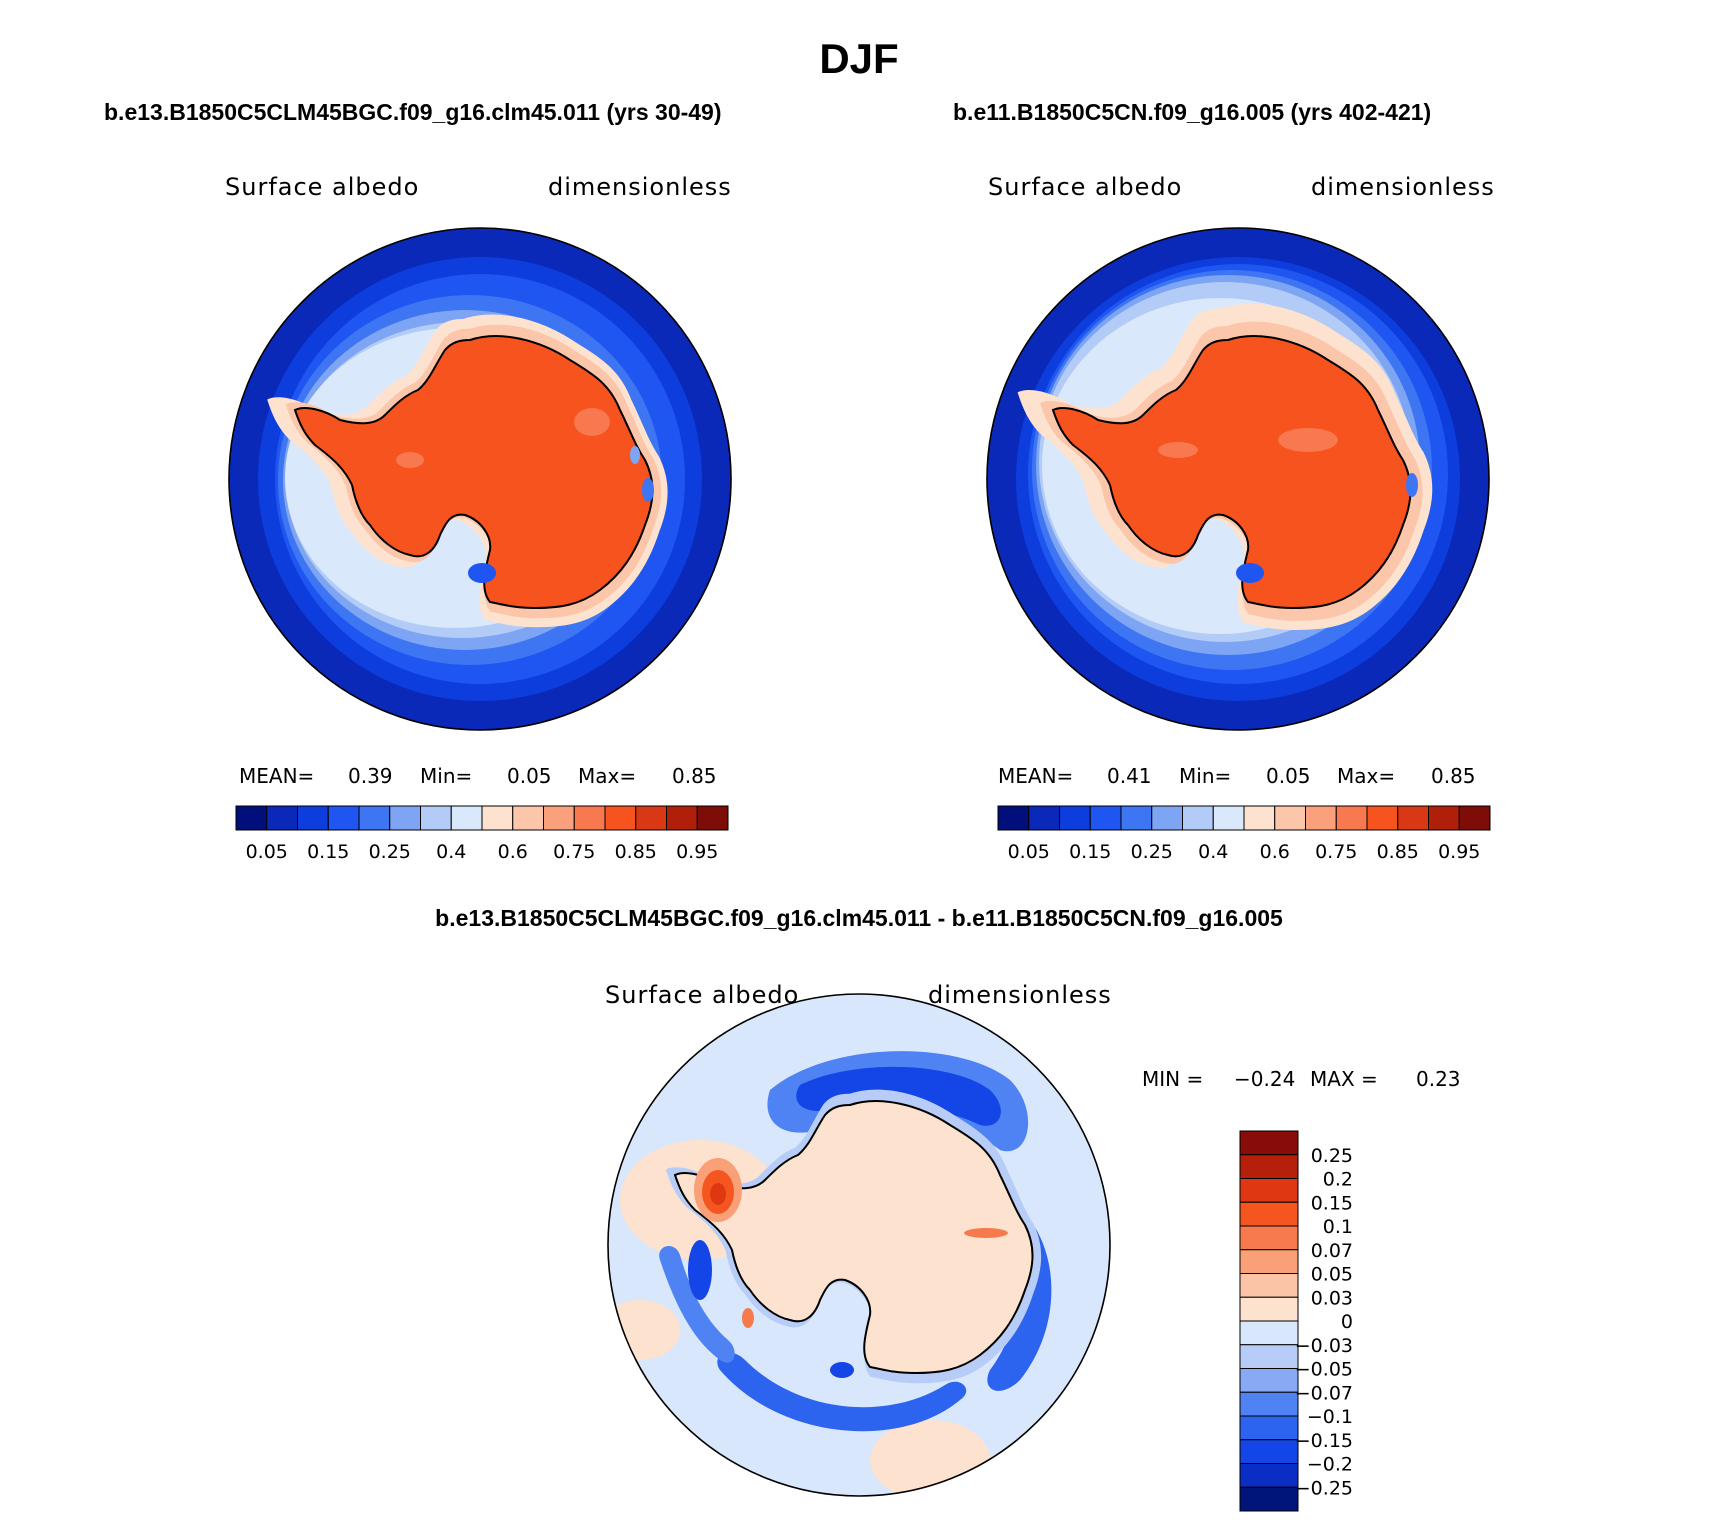 Image resolution: width=1710 pixels, height=1536 pixels. Describe the element at coordinates (1324, 1488) in the screenshot. I see `colorbar-tick-label: −0.25` at that location.